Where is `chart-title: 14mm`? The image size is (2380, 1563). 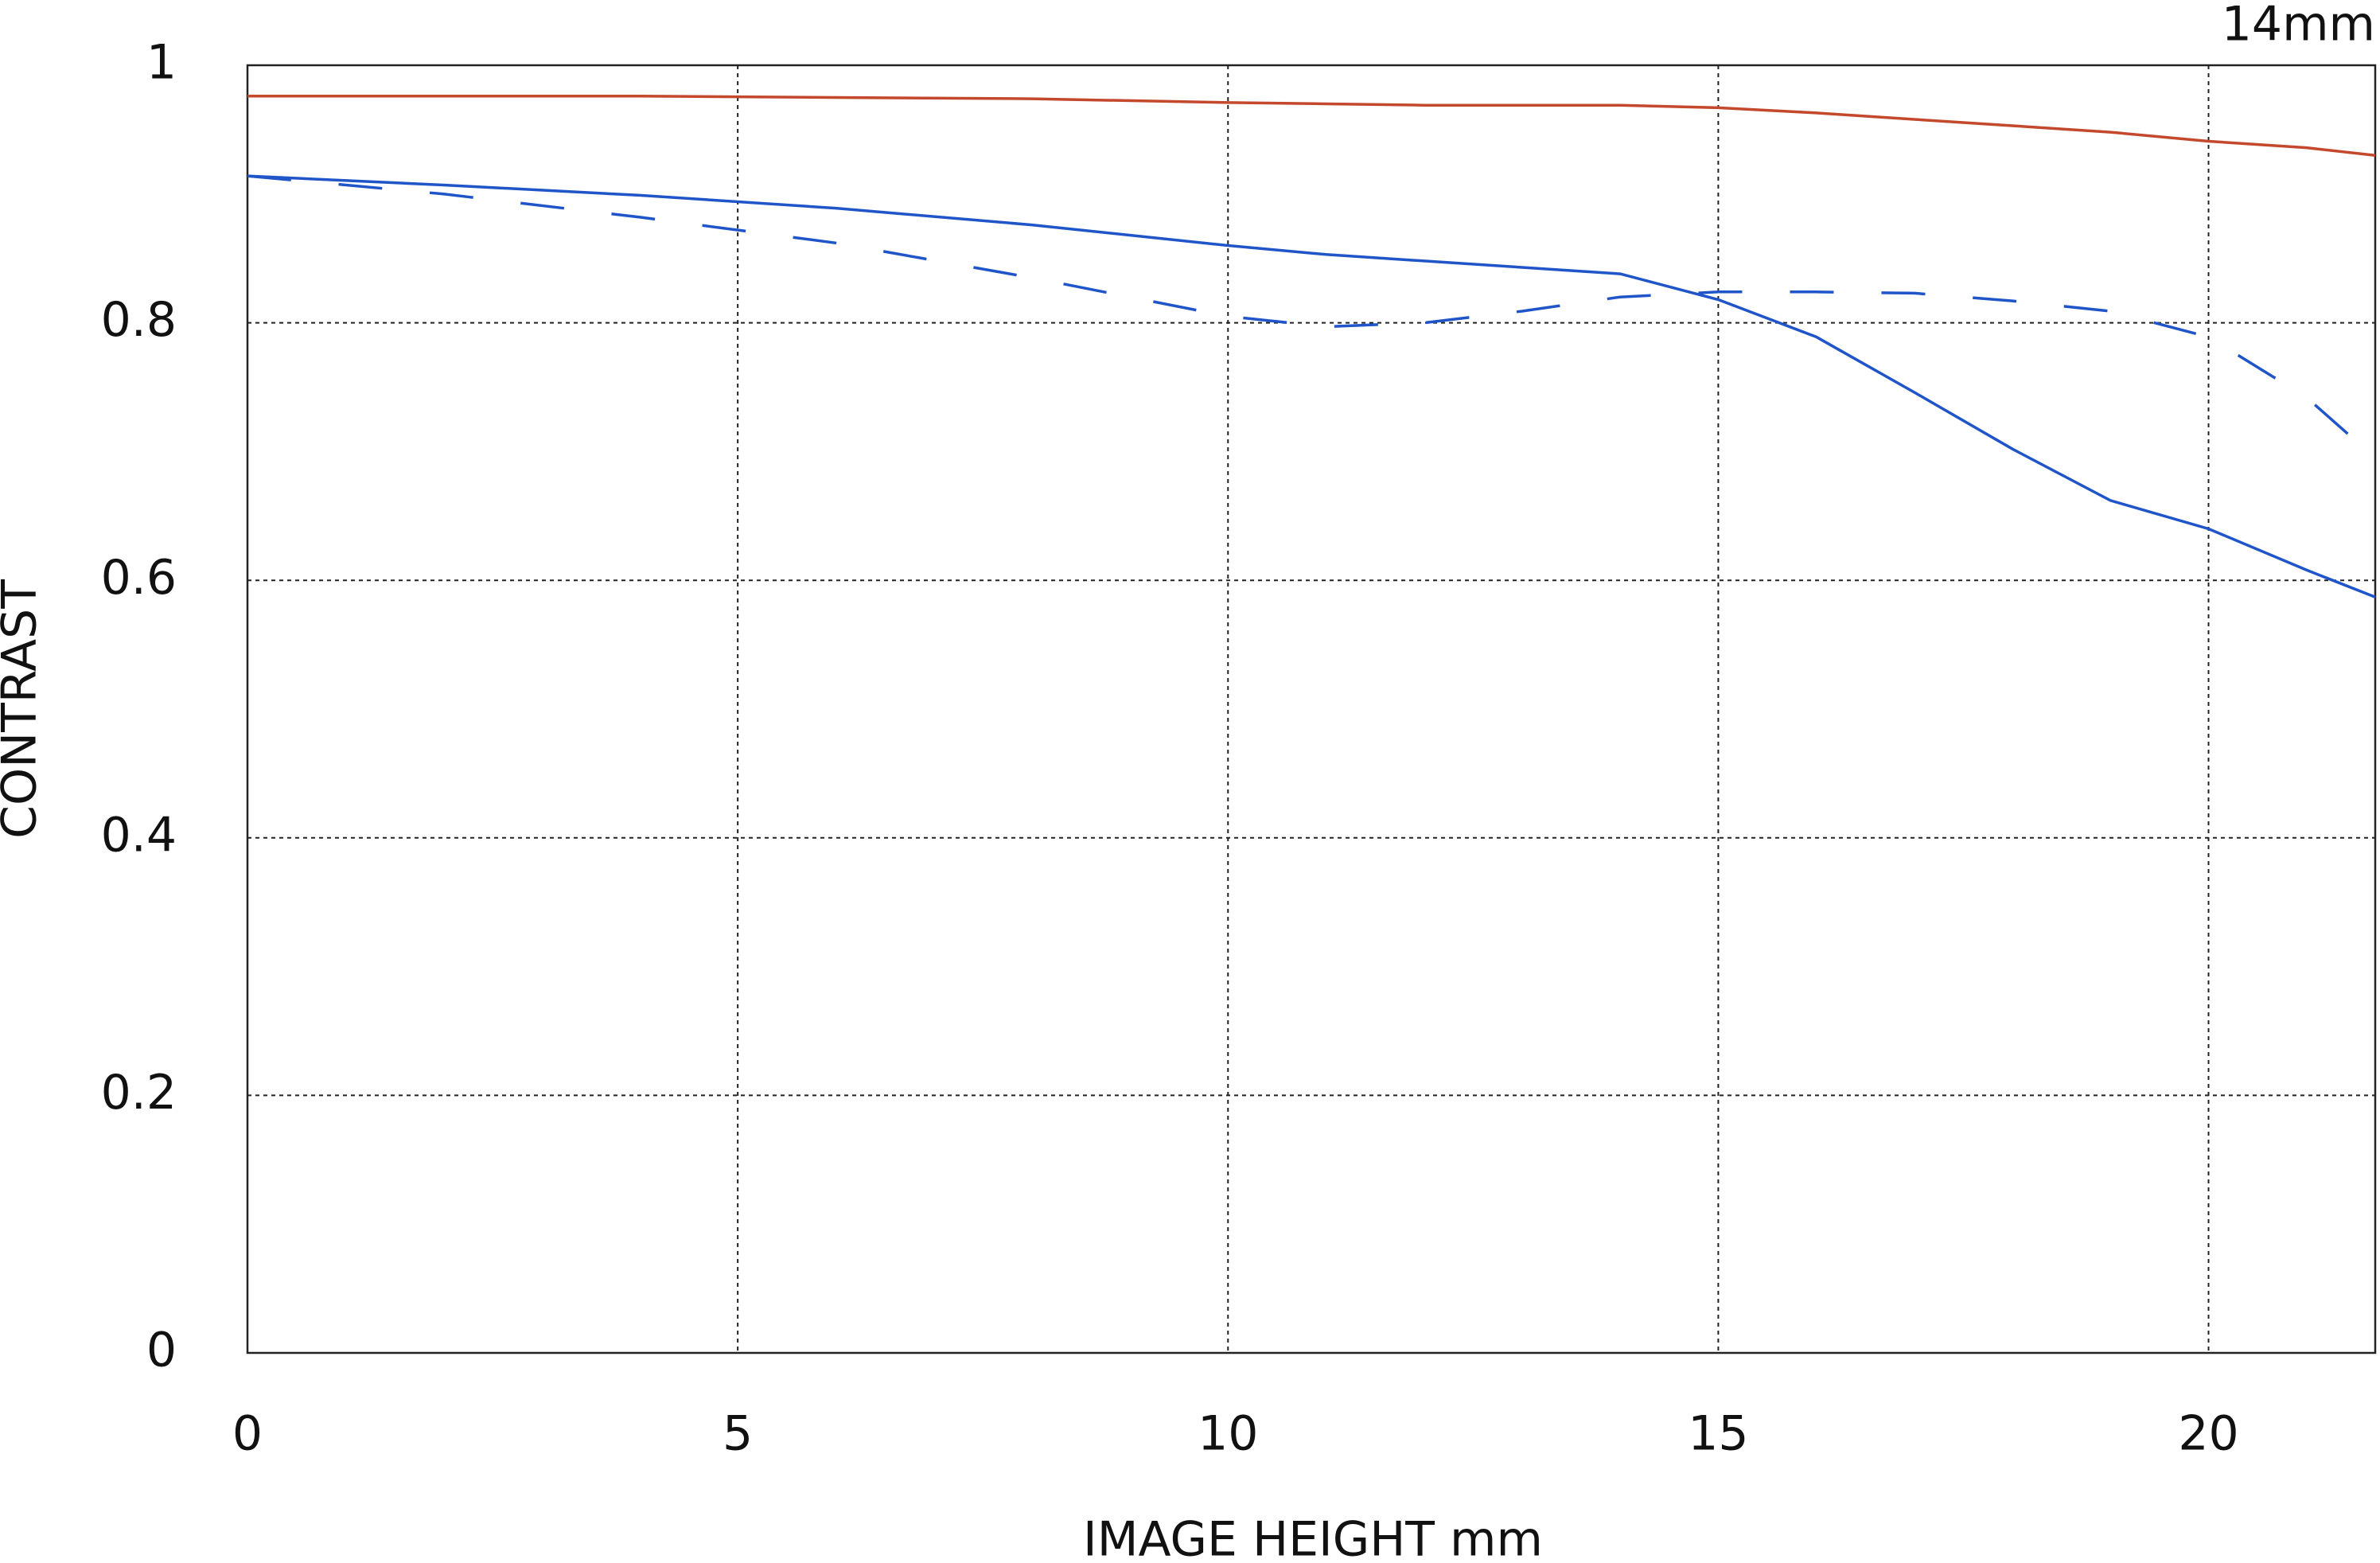
chart-title: 14mm is located at coordinates (2298, 26).